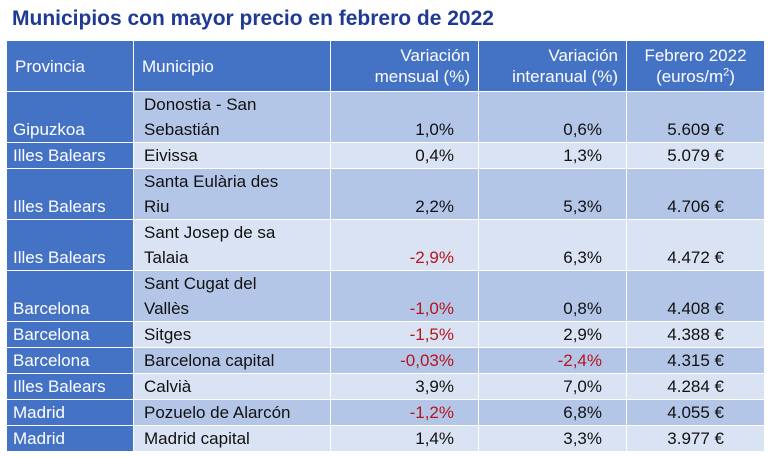 Image resolution: width=768 pixels, height=457 pixels. What do you see at coordinates (210, 232) in the screenshot?
I see `municipio-line1: Sant Josep de sa` at bounding box center [210, 232].